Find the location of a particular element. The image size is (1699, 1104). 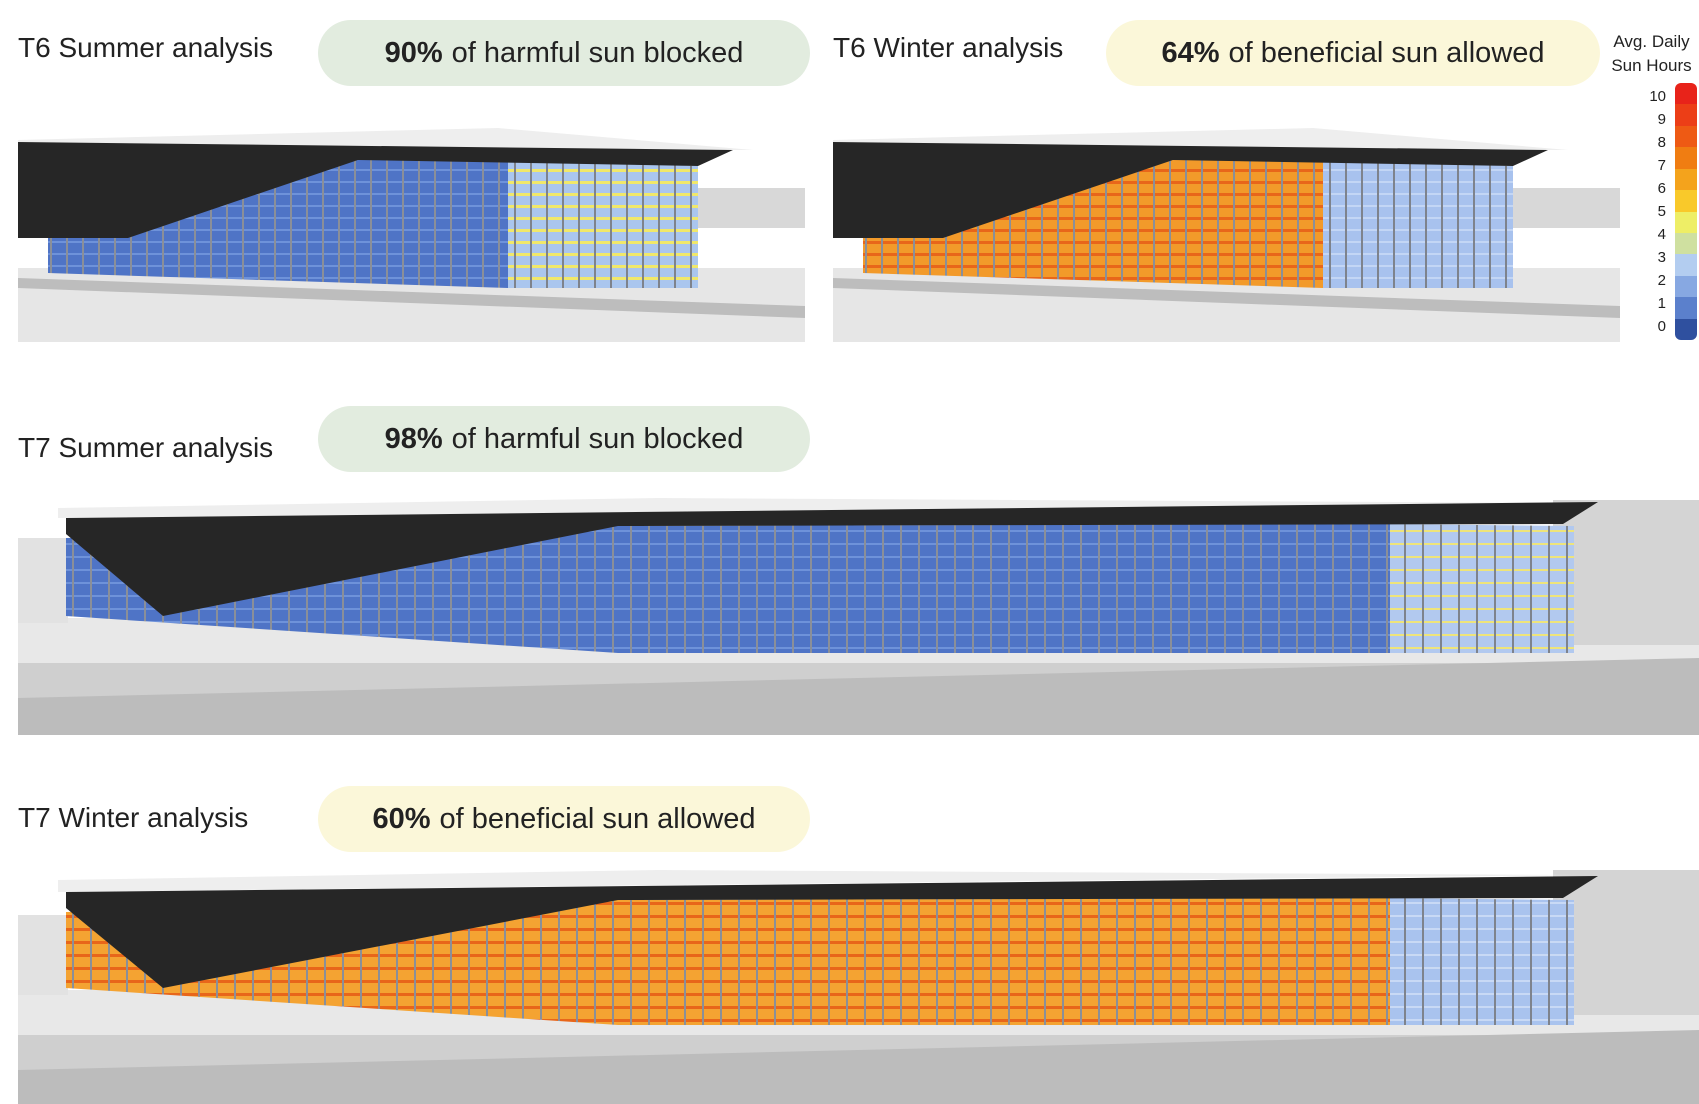

t6-winter-stat-text: of beneficial sun allowed is located at coordinates (1386, 52).